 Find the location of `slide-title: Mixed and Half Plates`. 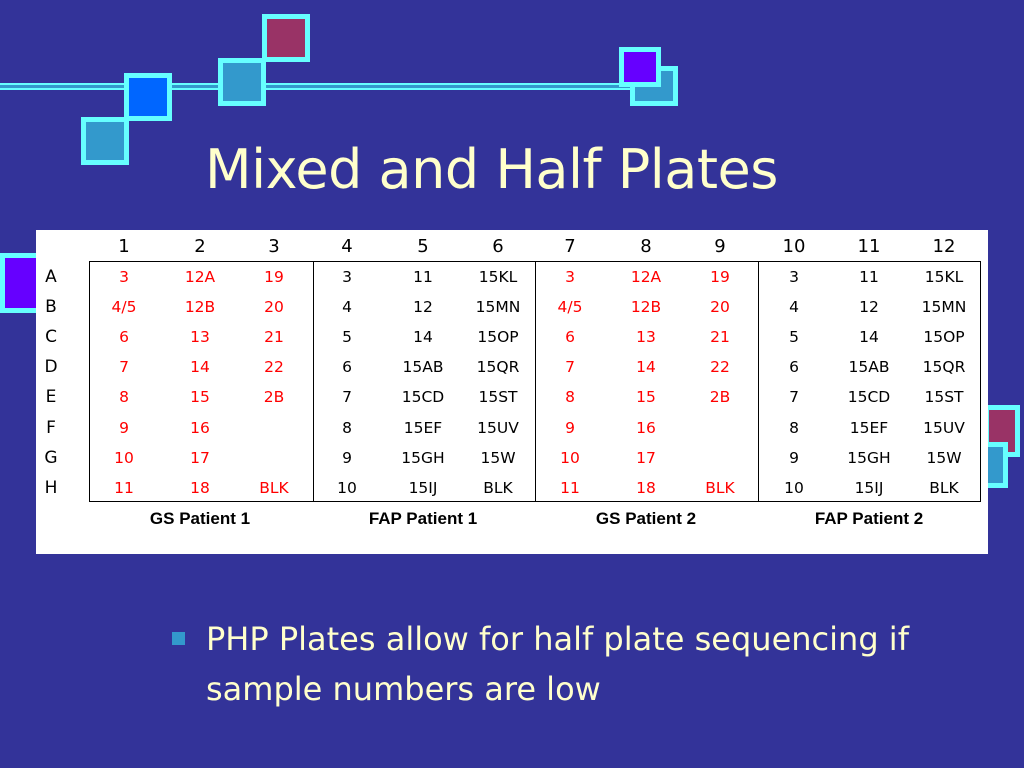

slide-title: Mixed and Half Plates is located at coordinates (491, 169).